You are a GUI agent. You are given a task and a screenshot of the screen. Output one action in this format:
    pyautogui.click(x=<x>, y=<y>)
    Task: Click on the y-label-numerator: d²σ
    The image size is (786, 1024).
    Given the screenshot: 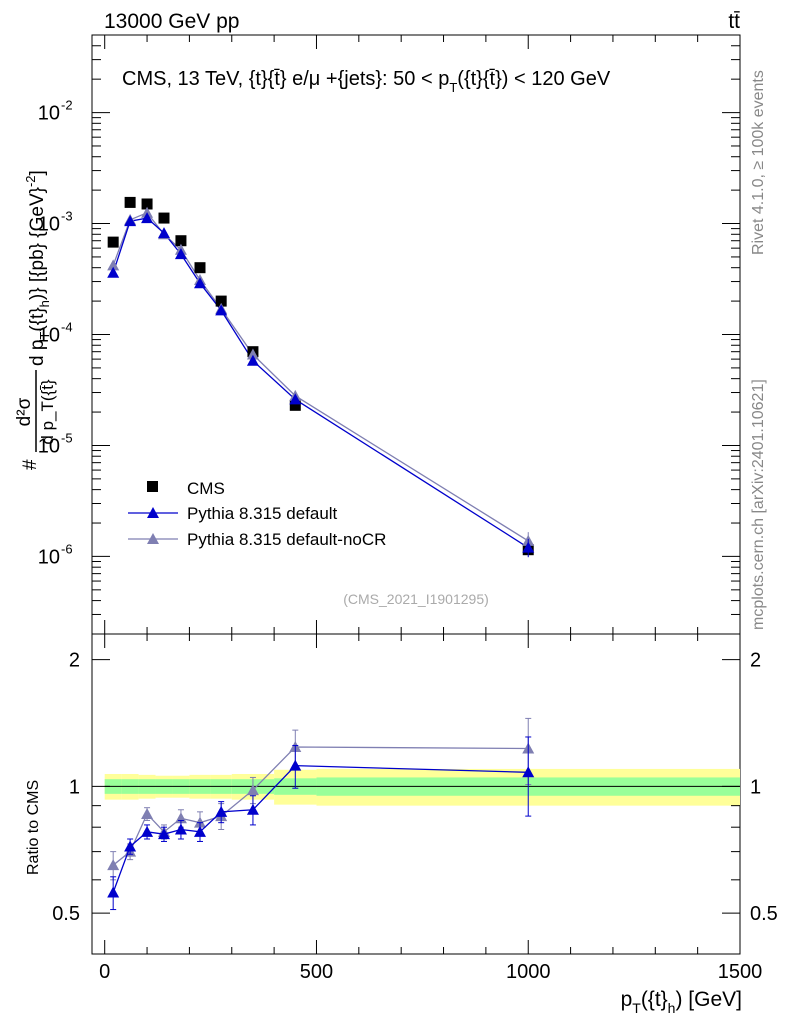 What is the action you would take?
    pyautogui.click(x=24, y=411)
    